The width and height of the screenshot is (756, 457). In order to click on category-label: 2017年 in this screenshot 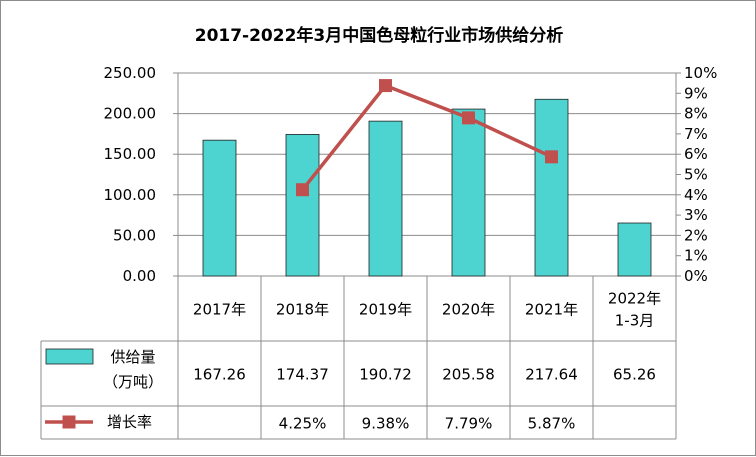, I will do `click(219, 310)`.